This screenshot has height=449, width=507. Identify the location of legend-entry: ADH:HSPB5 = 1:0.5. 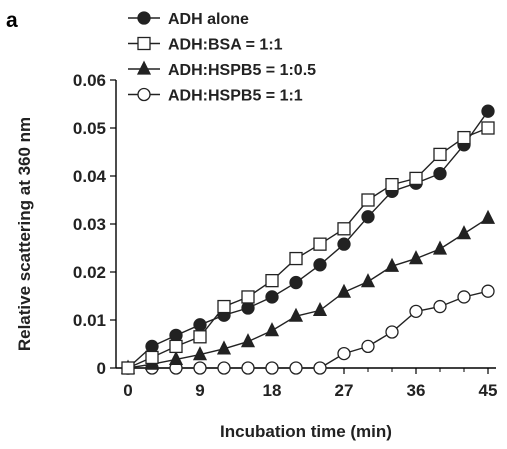
(222, 69).